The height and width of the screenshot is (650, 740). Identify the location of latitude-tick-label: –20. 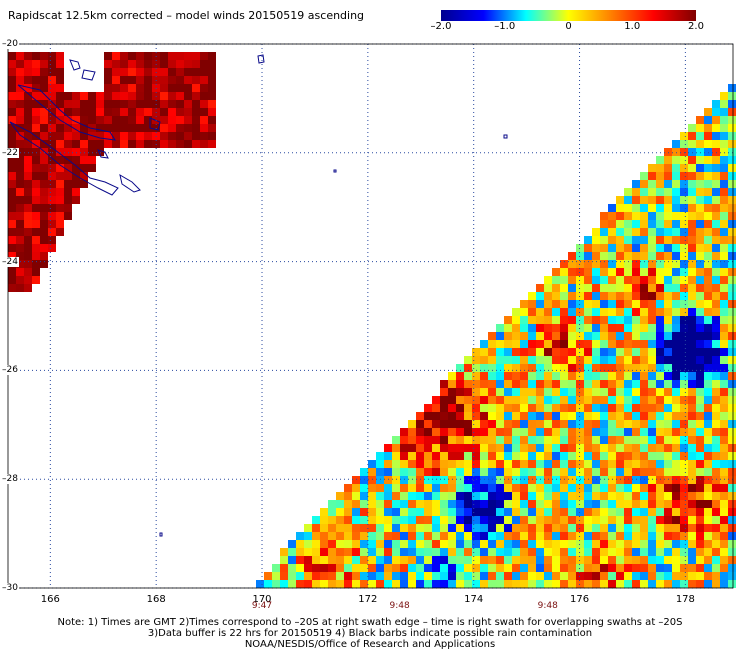
(10, 44).